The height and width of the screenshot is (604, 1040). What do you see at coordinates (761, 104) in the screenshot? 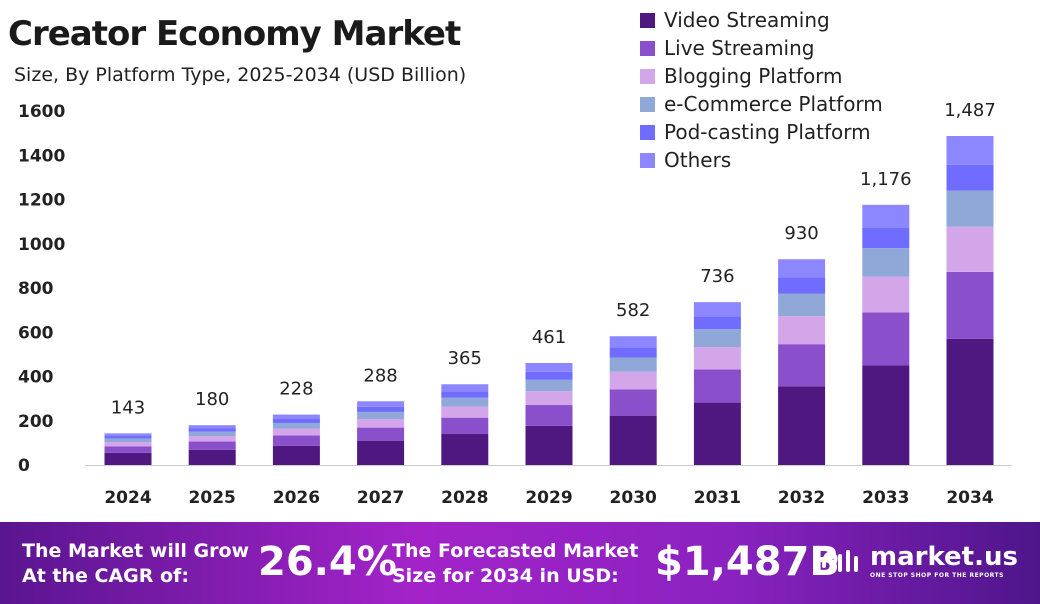
I see `legend-item: e-Commerce Platform` at bounding box center [761, 104].